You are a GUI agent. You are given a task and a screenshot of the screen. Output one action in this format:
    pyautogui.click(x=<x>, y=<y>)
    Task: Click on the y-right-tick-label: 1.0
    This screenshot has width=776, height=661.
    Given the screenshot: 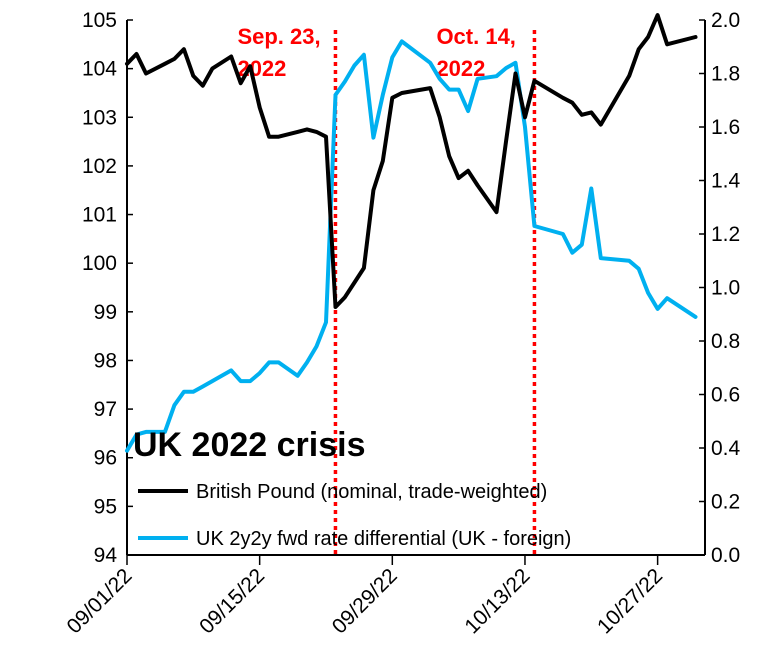 What is the action you would take?
    pyautogui.click(x=725, y=288)
    